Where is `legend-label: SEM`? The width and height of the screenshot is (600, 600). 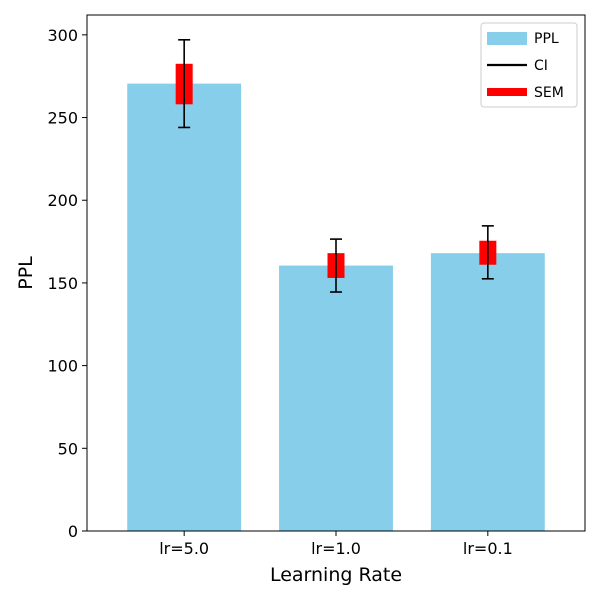
legend-label: SEM is located at coordinates (549, 93).